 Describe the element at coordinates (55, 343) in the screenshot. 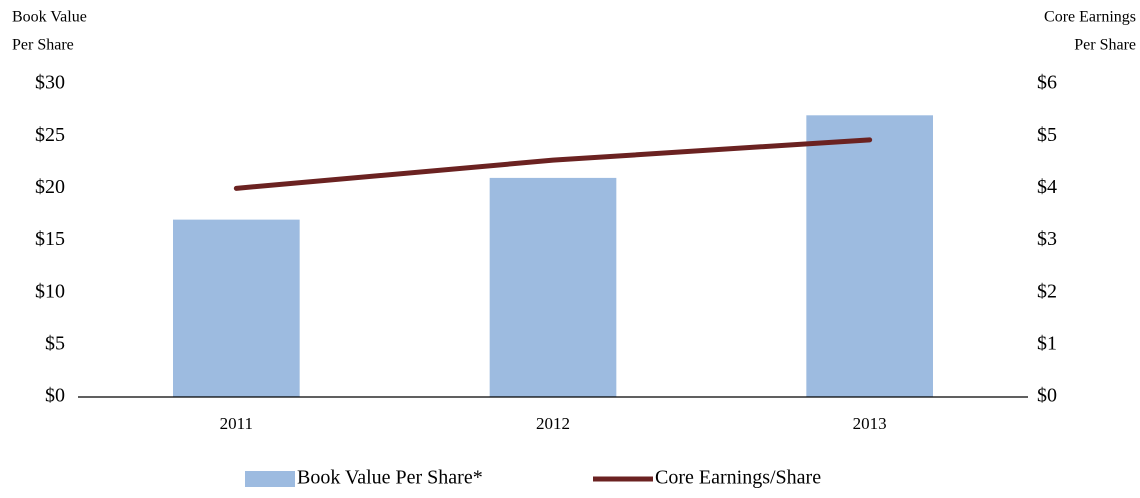

I see `y-tick-label: $5` at that location.